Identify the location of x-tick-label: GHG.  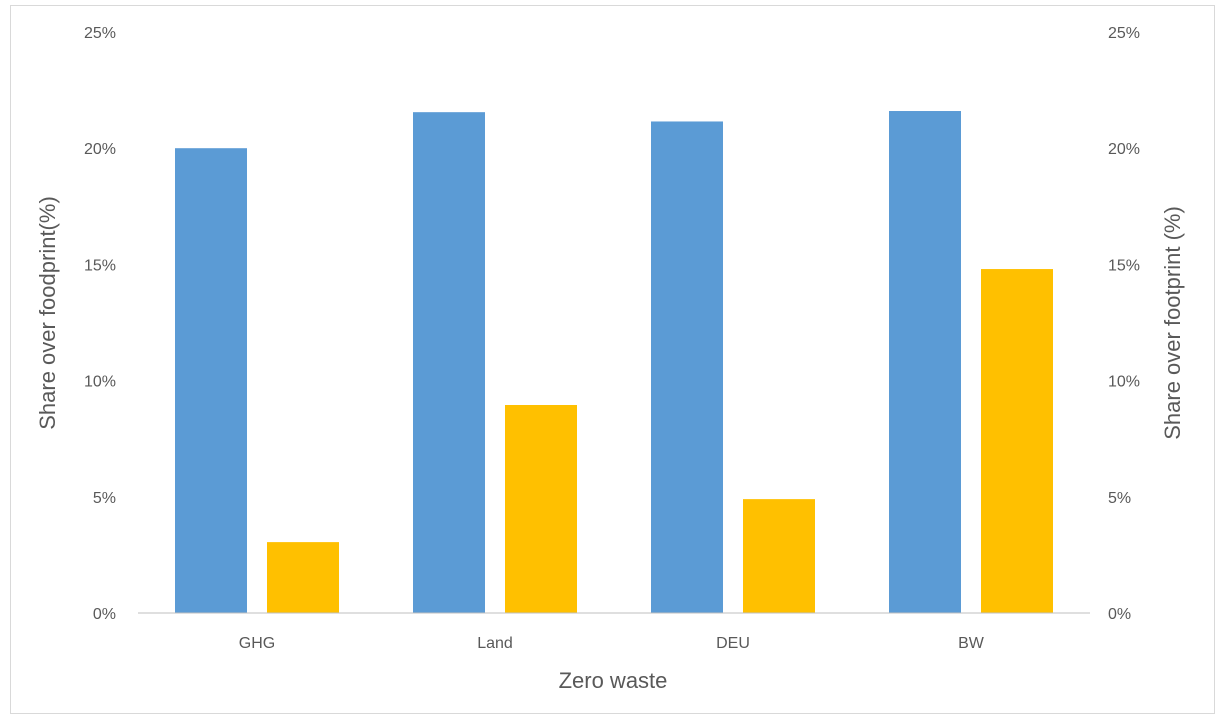
(257, 643).